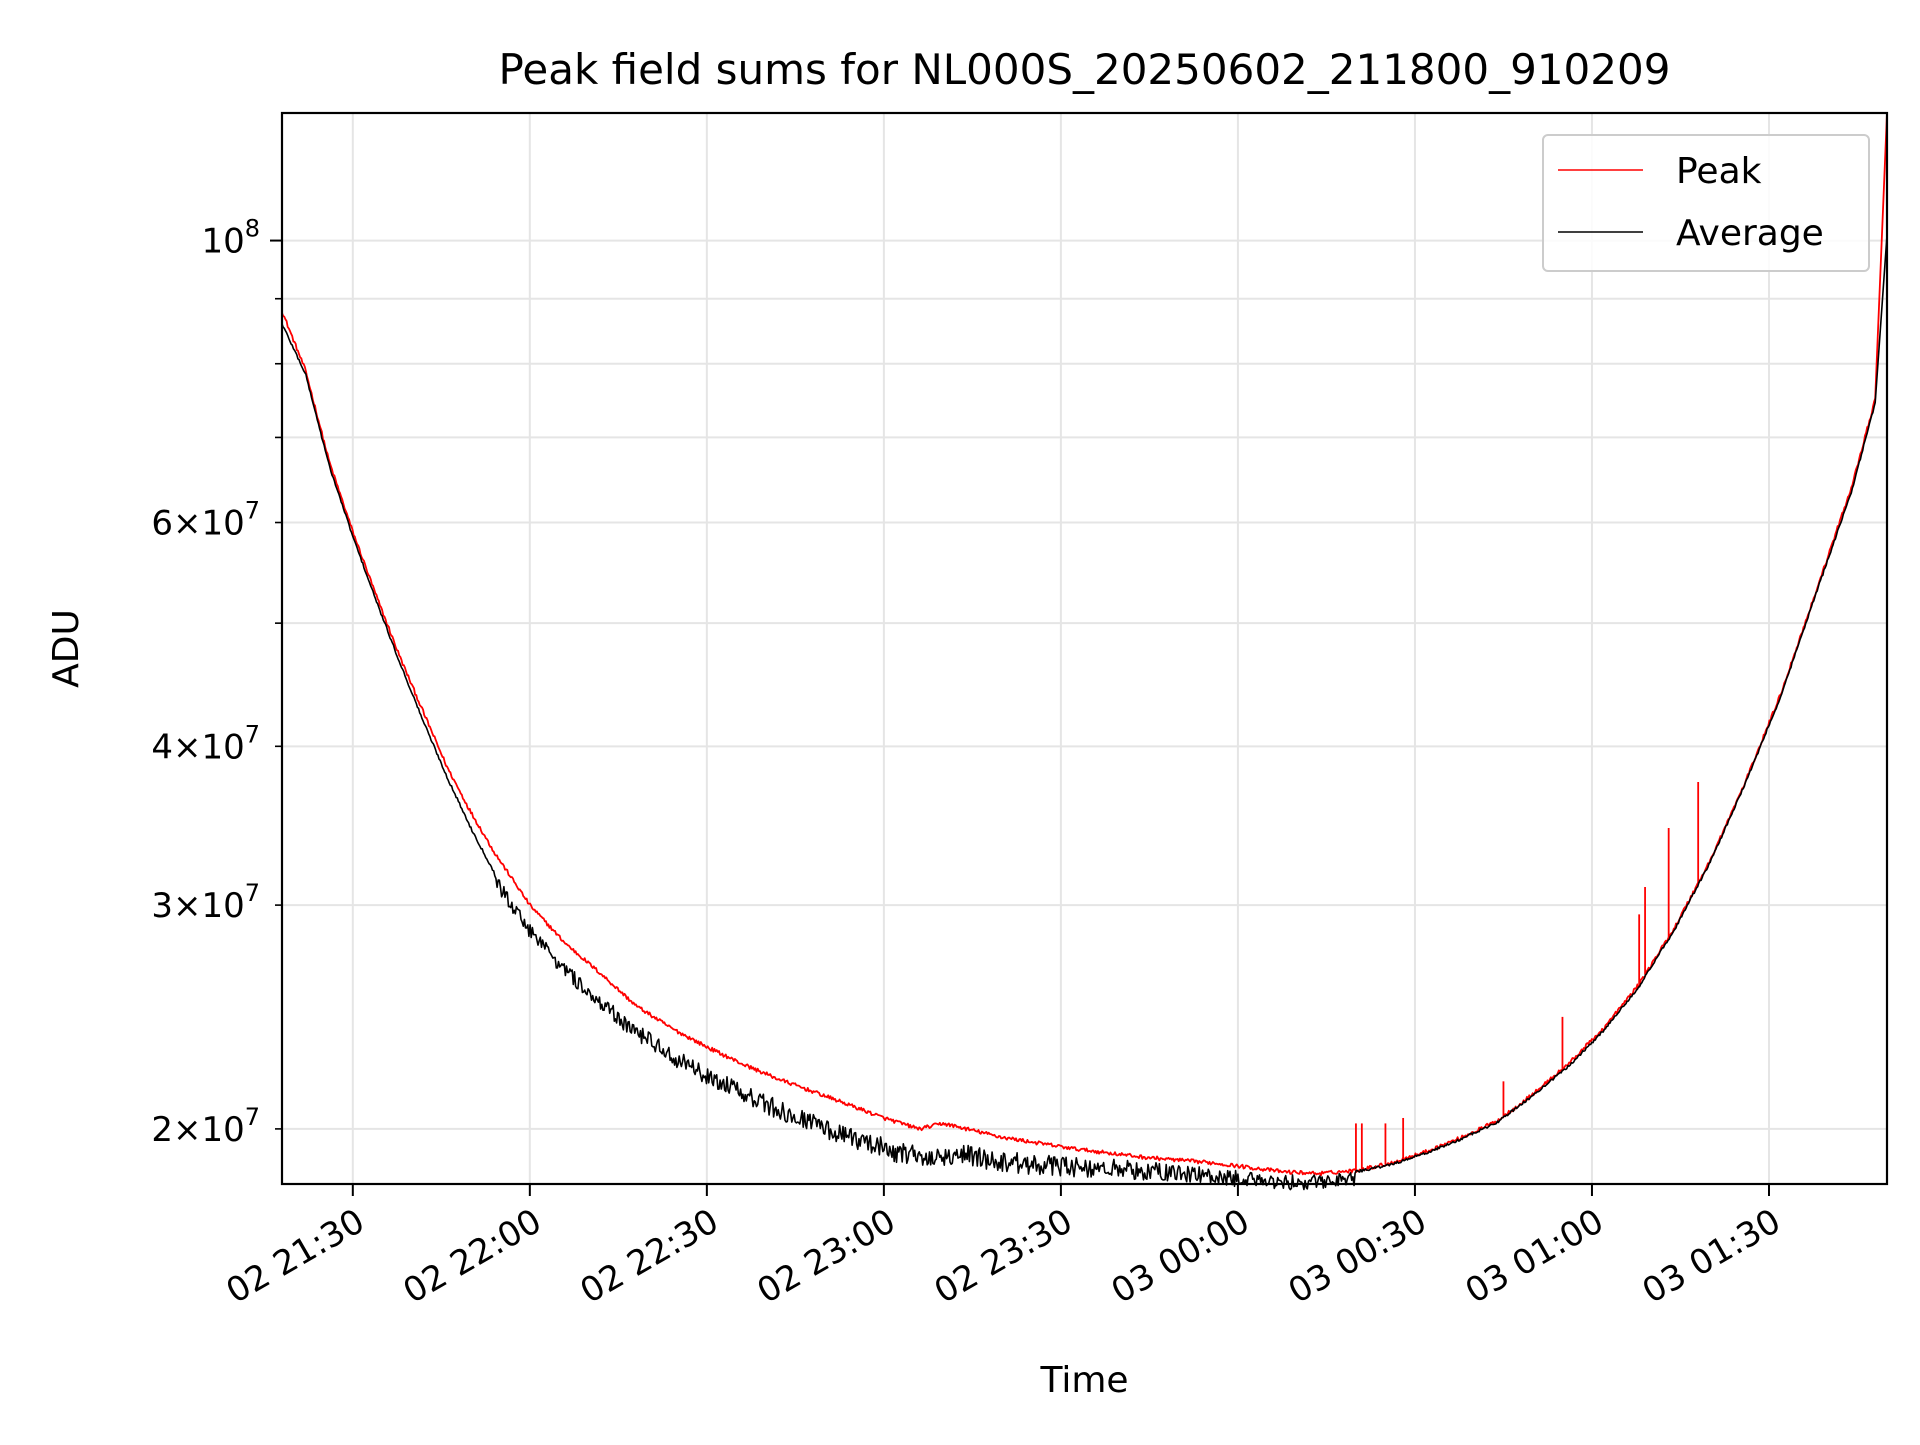 Image resolution: width=1920 pixels, height=1445 pixels. I want to click on y-tick-exponent: 8, so click(252, 229).